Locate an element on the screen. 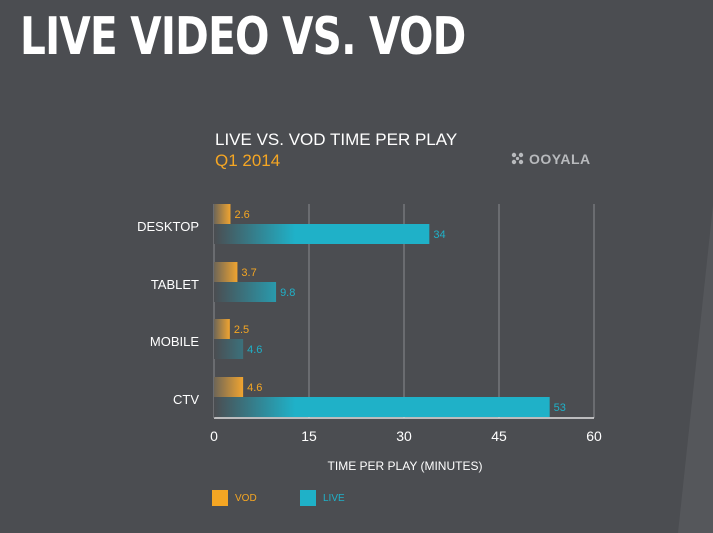 Image resolution: width=713 pixels, height=533 pixels. category-label-mobile: MOBILE is located at coordinates (174, 341).